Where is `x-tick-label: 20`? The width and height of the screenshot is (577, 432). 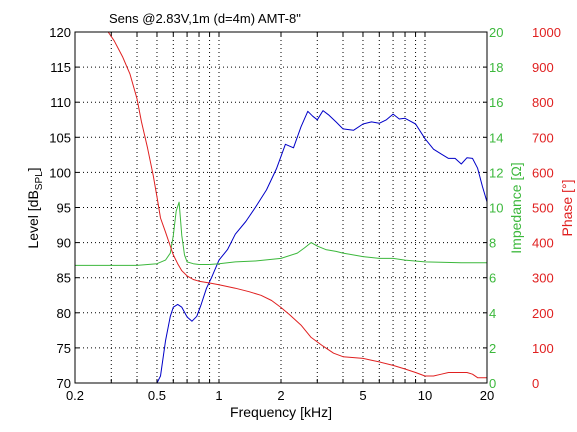 x-tick-label: 20 is located at coordinates (487, 395).